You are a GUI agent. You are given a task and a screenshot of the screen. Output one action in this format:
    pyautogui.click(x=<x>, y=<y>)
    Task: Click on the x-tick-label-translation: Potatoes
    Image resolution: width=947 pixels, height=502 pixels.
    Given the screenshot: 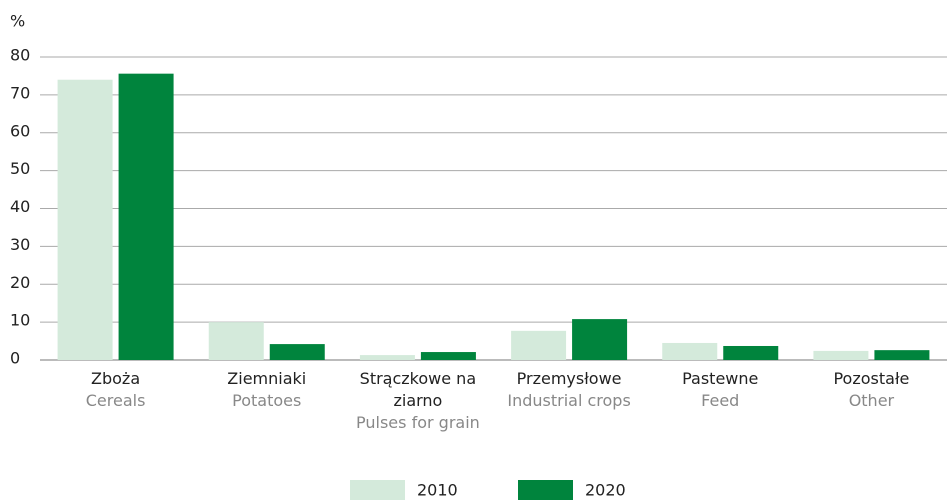 What is the action you would take?
    pyautogui.click(x=267, y=400)
    